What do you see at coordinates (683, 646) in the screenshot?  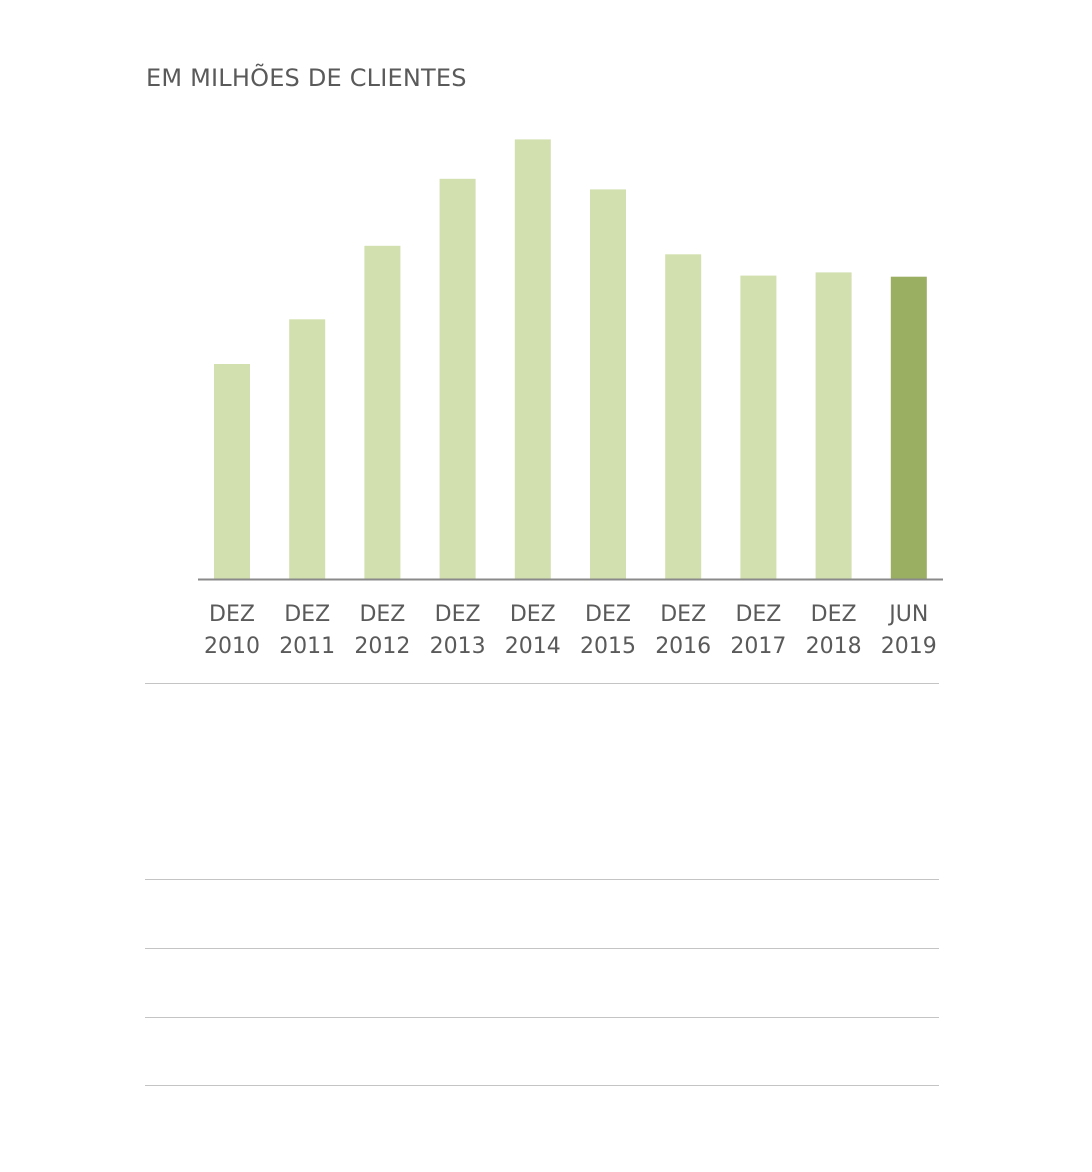 I see `x-tick-label-year: 2016` at bounding box center [683, 646].